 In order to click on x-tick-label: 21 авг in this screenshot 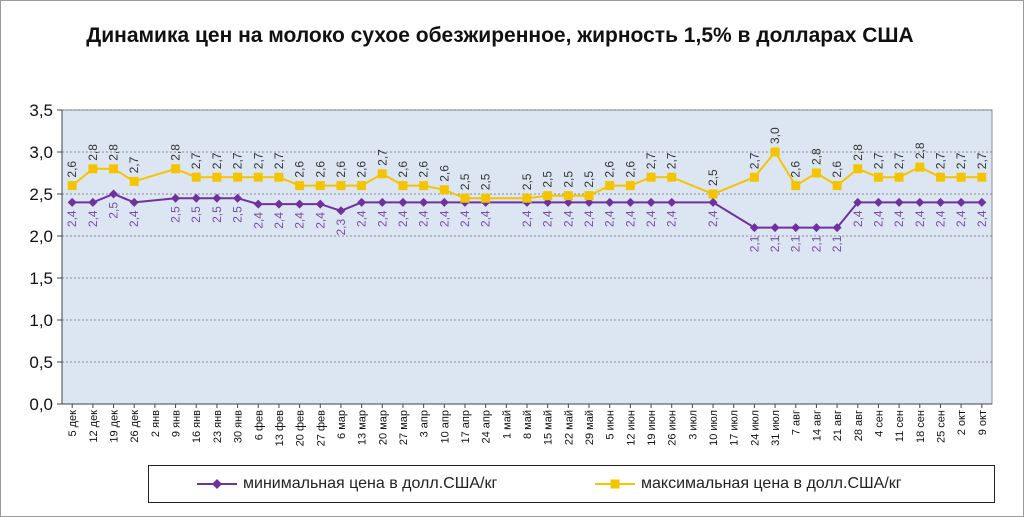, I will do `click(838, 425)`.